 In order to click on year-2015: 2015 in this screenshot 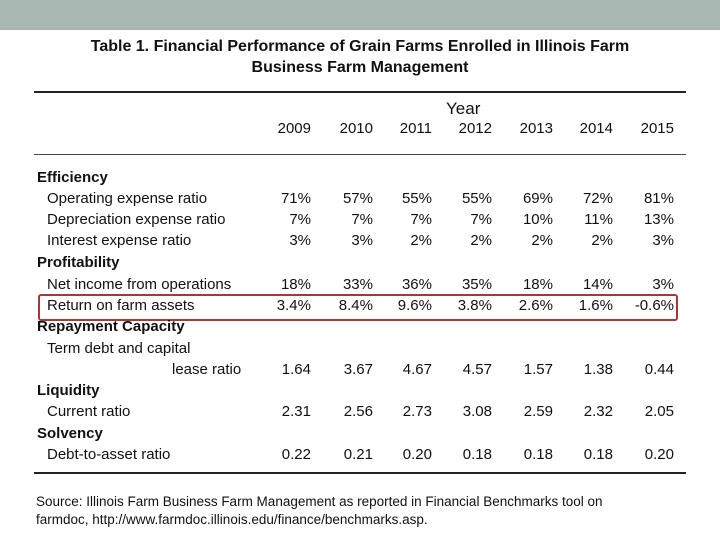, I will do `click(657, 128)`.